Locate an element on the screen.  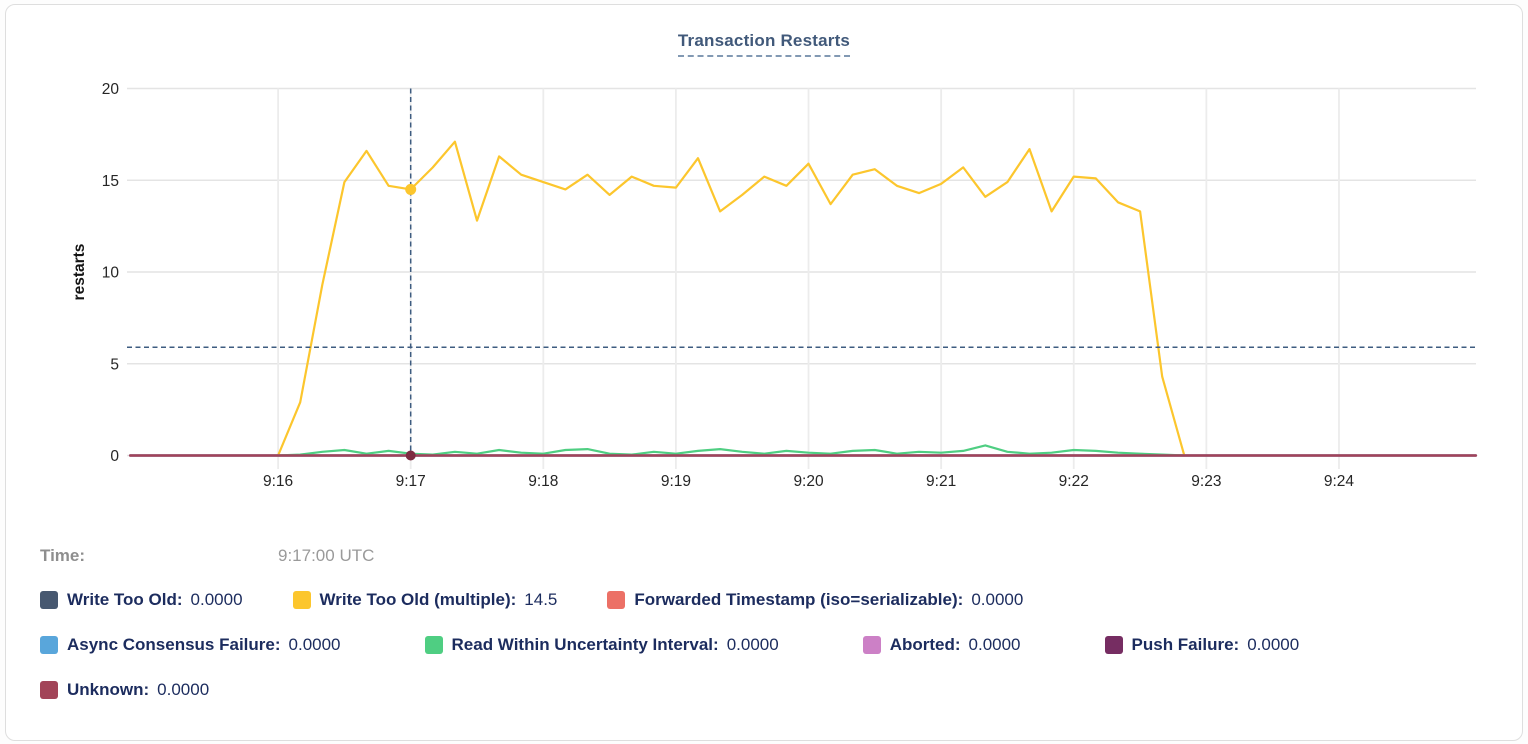
chart-title-wrap: Transaction Restarts is located at coordinates (764, 44).